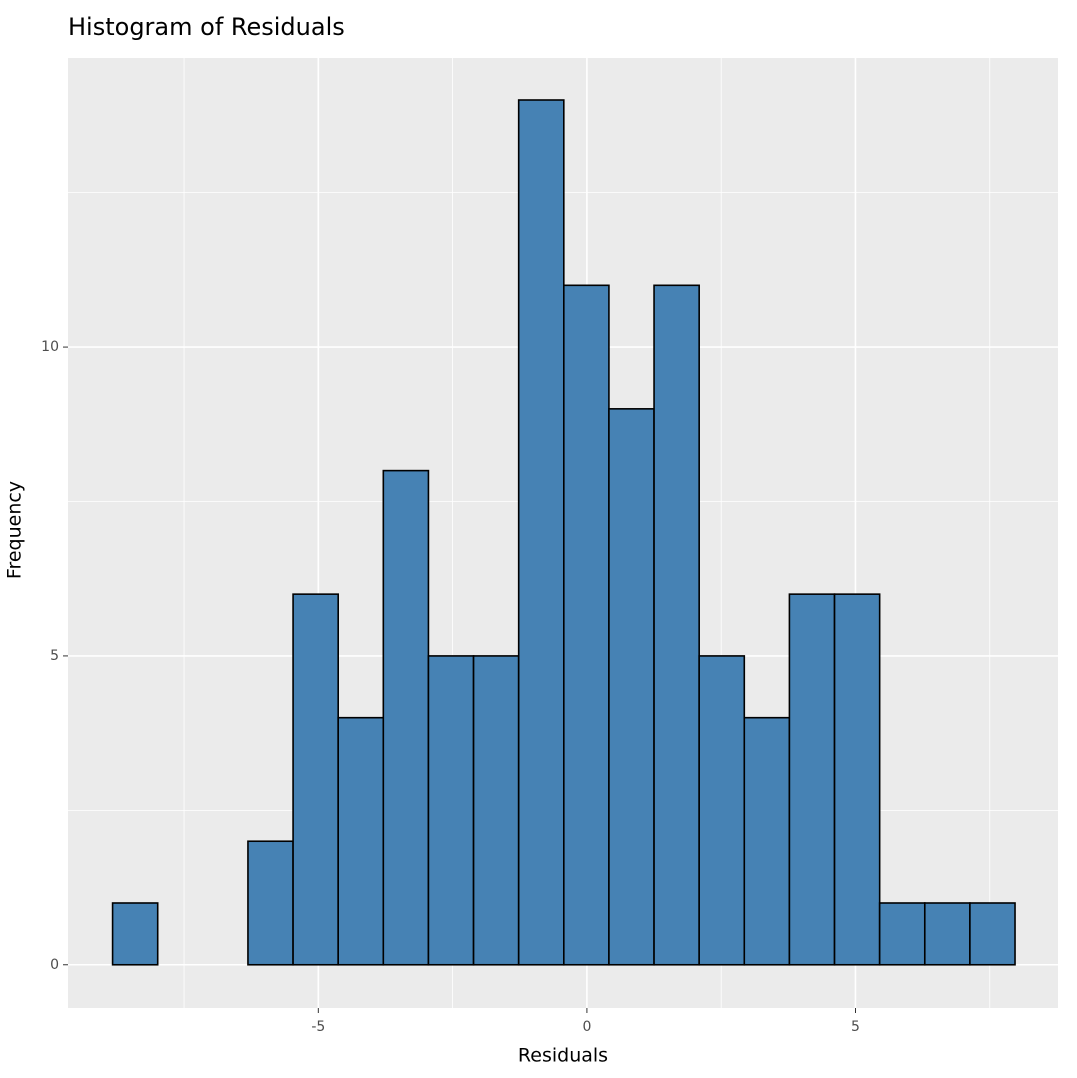 The image size is (1077, 1078). What do you see at coordinates (586, 1027) in the screenshot?
I see `x-tick-label: 0` at bounding box center [586, 1027].